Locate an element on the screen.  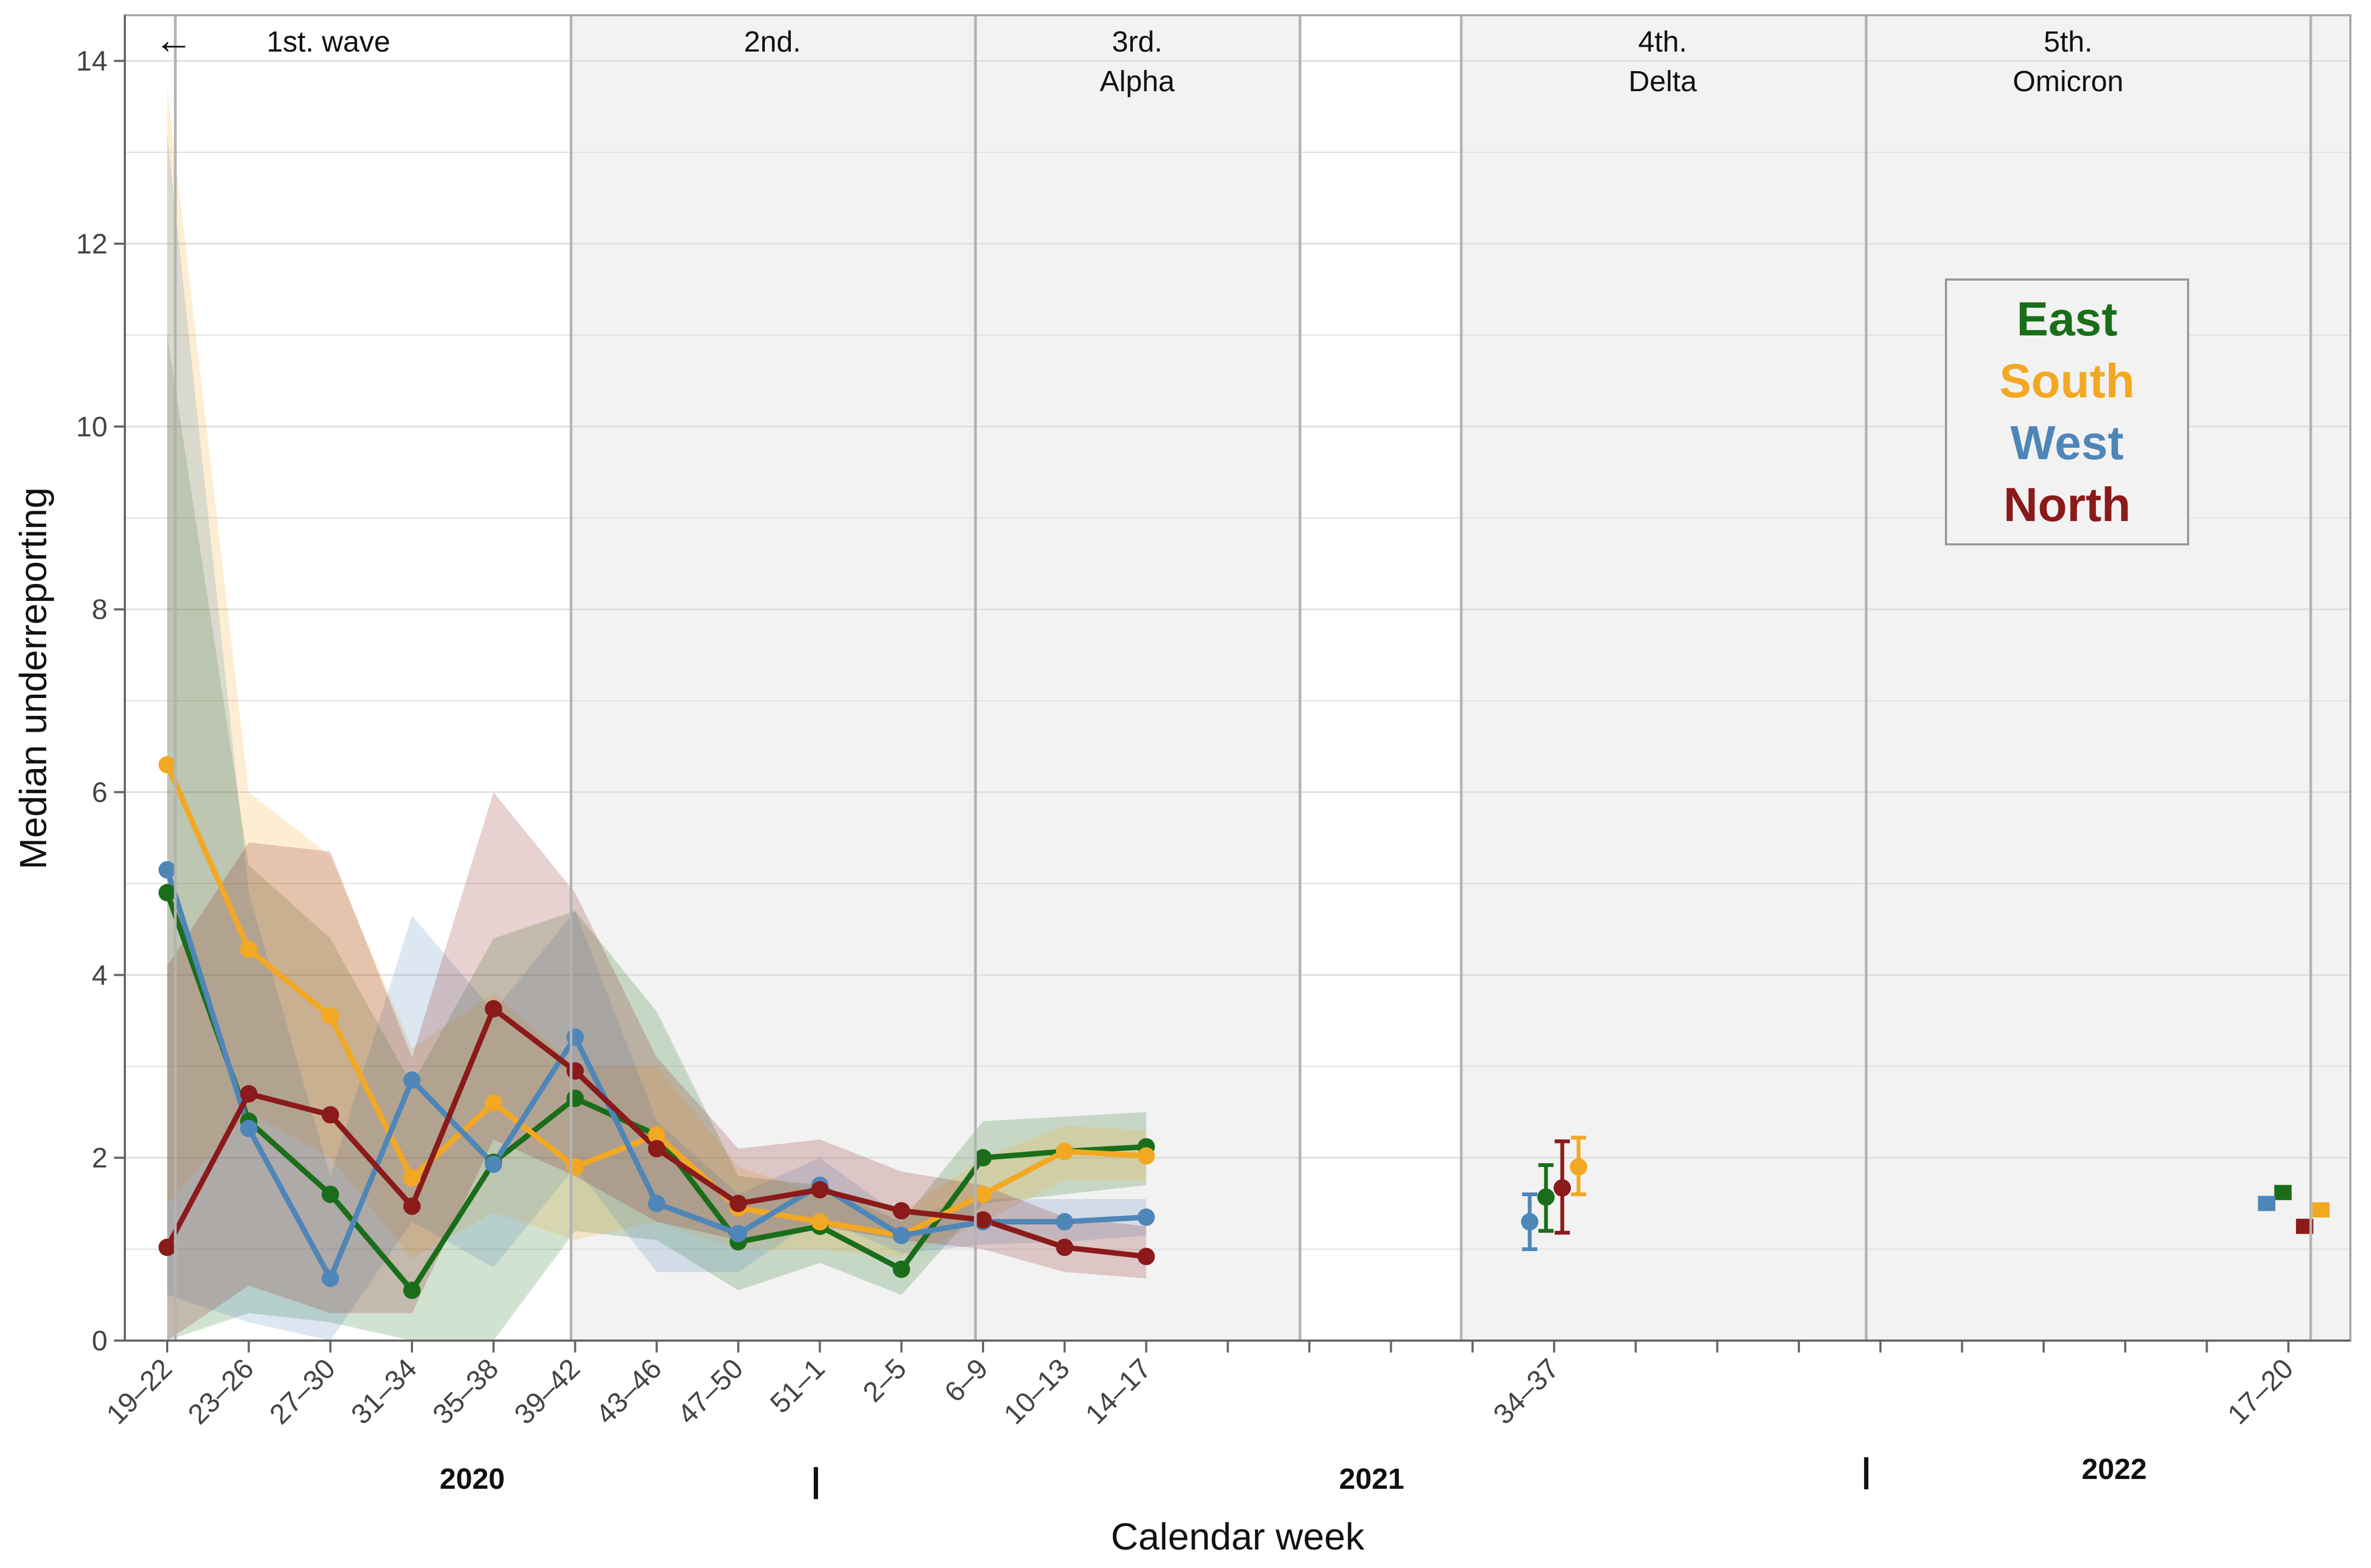
legend-east: East is located at coordinates (2067, 319).